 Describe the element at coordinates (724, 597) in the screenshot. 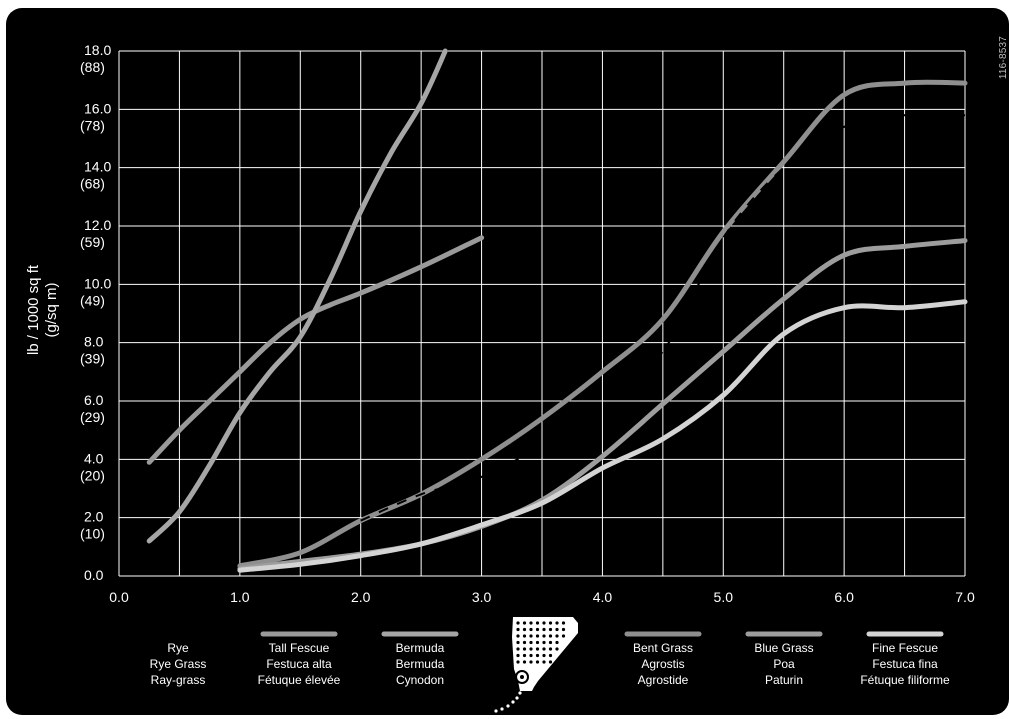

I see `x-tick-label: 5.0` at that location.